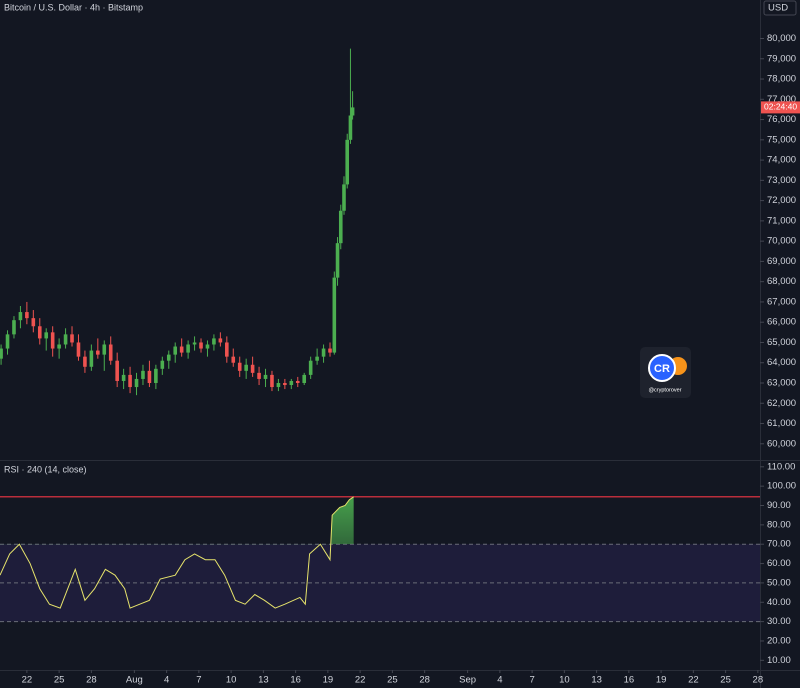 This screenshot has height=688, width=800. Describe the element at coordinates (779, 524) in the screenshot. I see `y-tick-label: 80.00` at that location.